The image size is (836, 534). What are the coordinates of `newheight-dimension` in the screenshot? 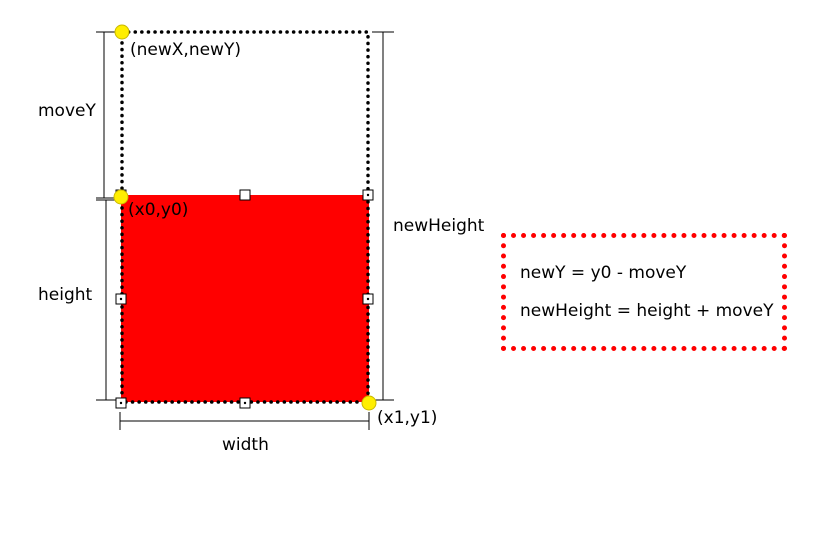 It's located at (383, 216).